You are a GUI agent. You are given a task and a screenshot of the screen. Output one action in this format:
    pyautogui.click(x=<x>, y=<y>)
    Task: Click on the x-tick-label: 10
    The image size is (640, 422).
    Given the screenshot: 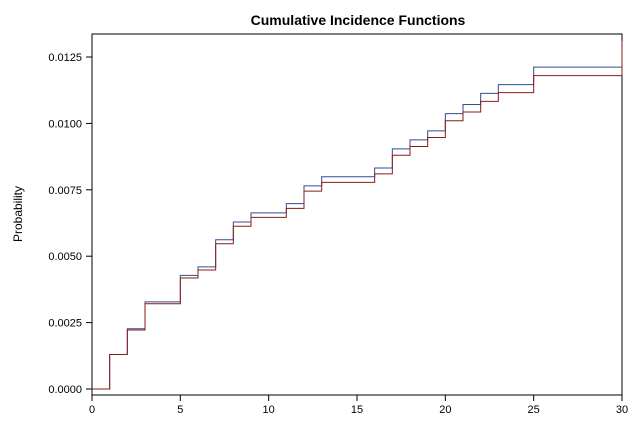 What is the action you would take?
    pyautogui.click(x=269, y=410)
    